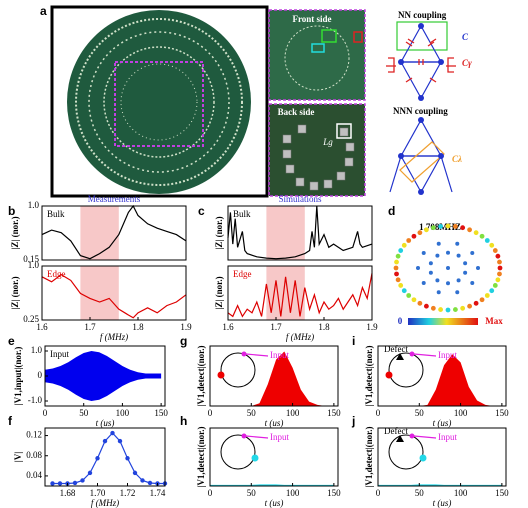 The image size is (528, 508). Describe the element at coordinates (334, 413) in the screenshot. I see `x-tick-label: 150` at that location.